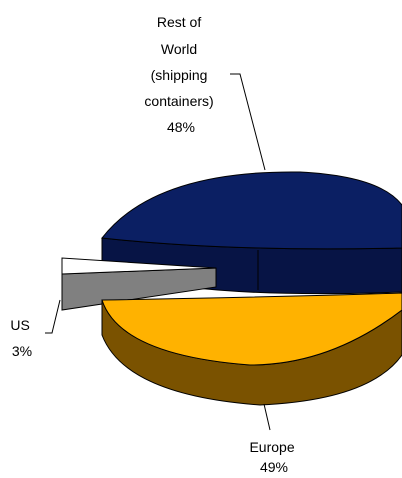  Describe the element at coordinates (179, 49) in the screenshot. I see `label-rest-of-world-line: World` at that location.